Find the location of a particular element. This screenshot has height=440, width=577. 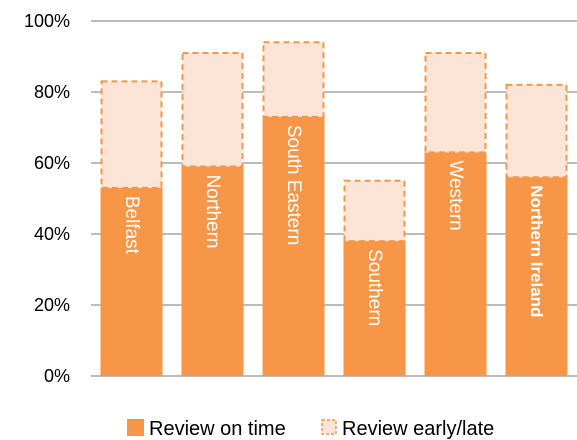

y-tick-label: 0% is located at coordinates (57, 376).